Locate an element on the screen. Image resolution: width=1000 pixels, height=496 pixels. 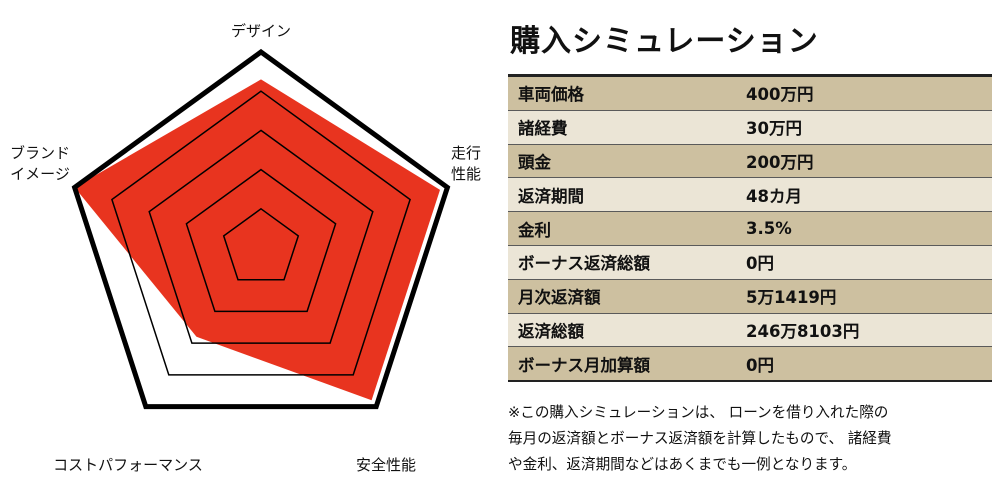
row-label: ボーナス返済総額 is located at coordinates (622, 262).